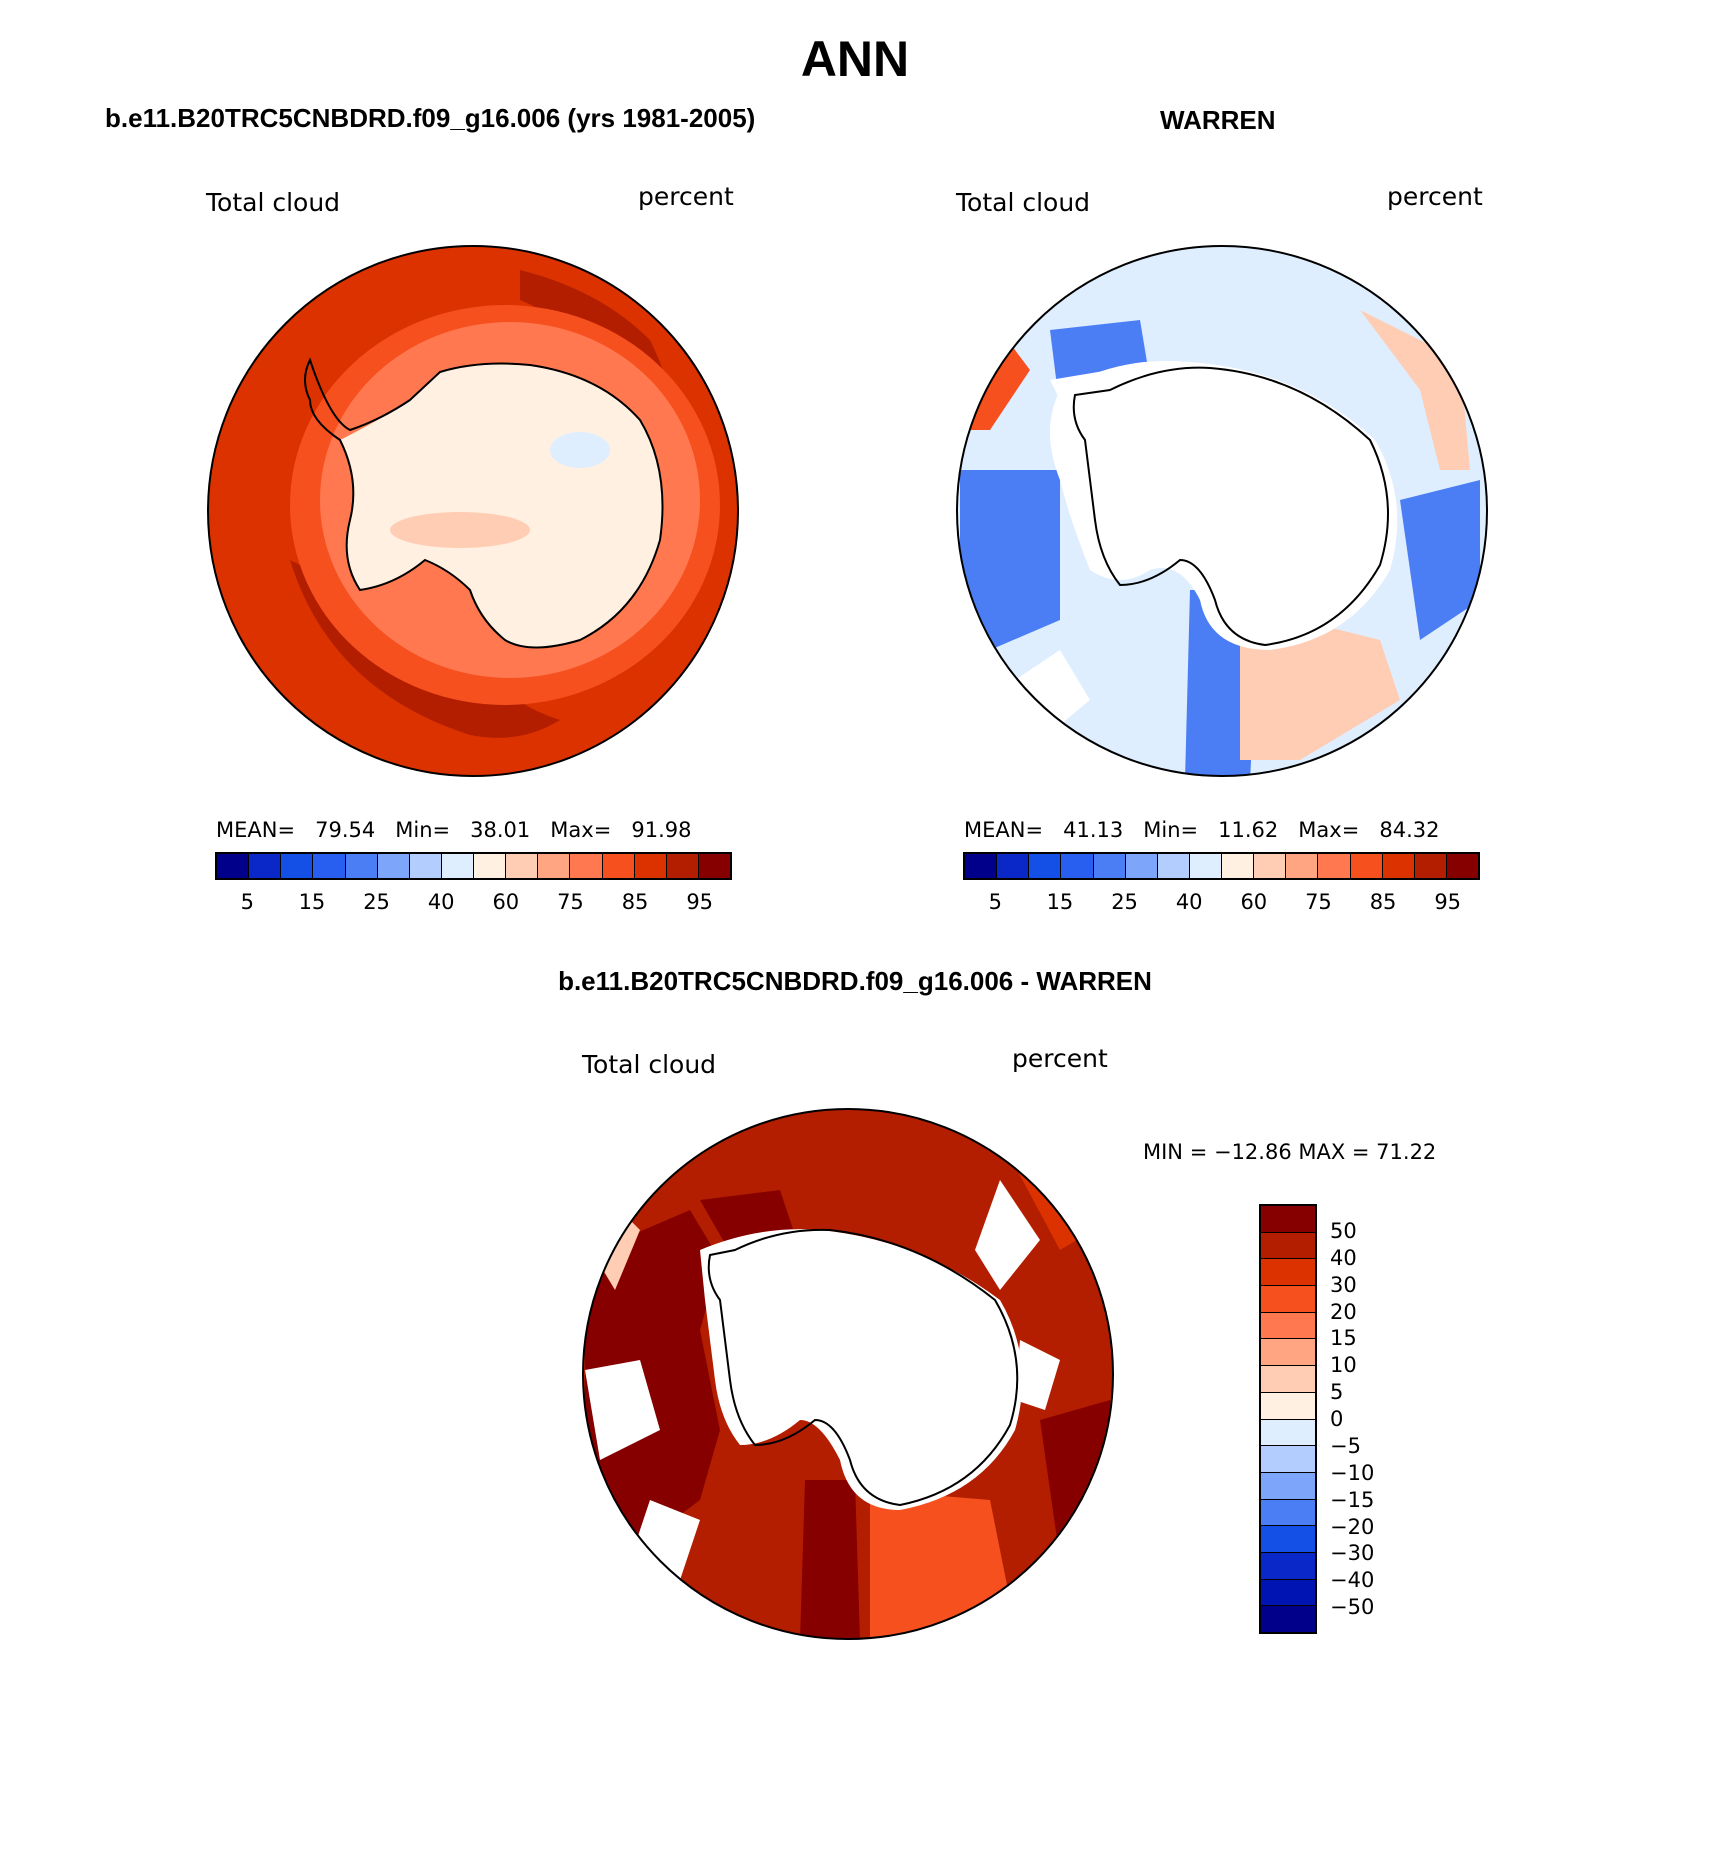 Image resolution: width=1710 pixels, height=1861 pixels. What do you see at coordinates (1370, 1419) in the screenshot?
I see `colorbar-diff-ticks: 50 40 30 20 15 10 5 0 −5 −10 −15 −20 −30 −40 −50` at bounding box center [1370, 1419].